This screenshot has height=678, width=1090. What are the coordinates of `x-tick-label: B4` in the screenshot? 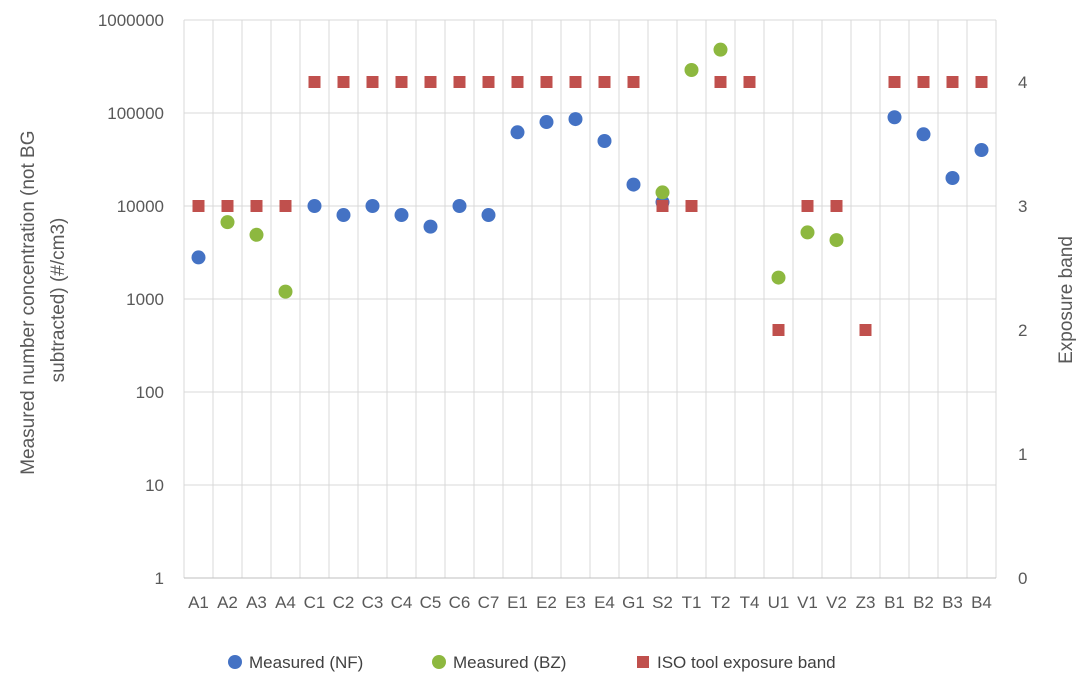 It's located at (981, 602).